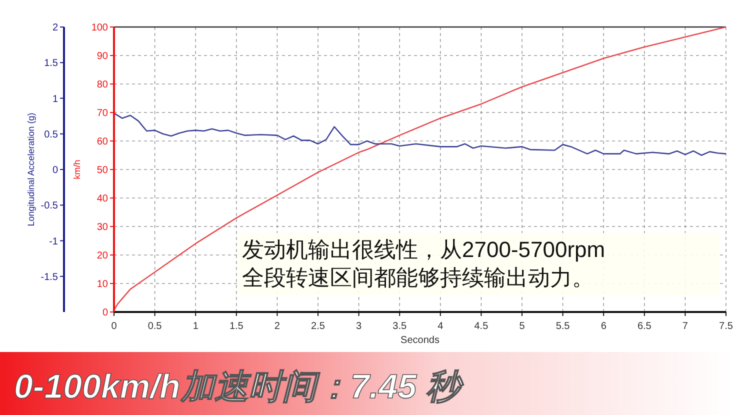  Describe the element at coordinates (644, 326) in the screenshot. I see `x-tick-label: 6.5` at that location.